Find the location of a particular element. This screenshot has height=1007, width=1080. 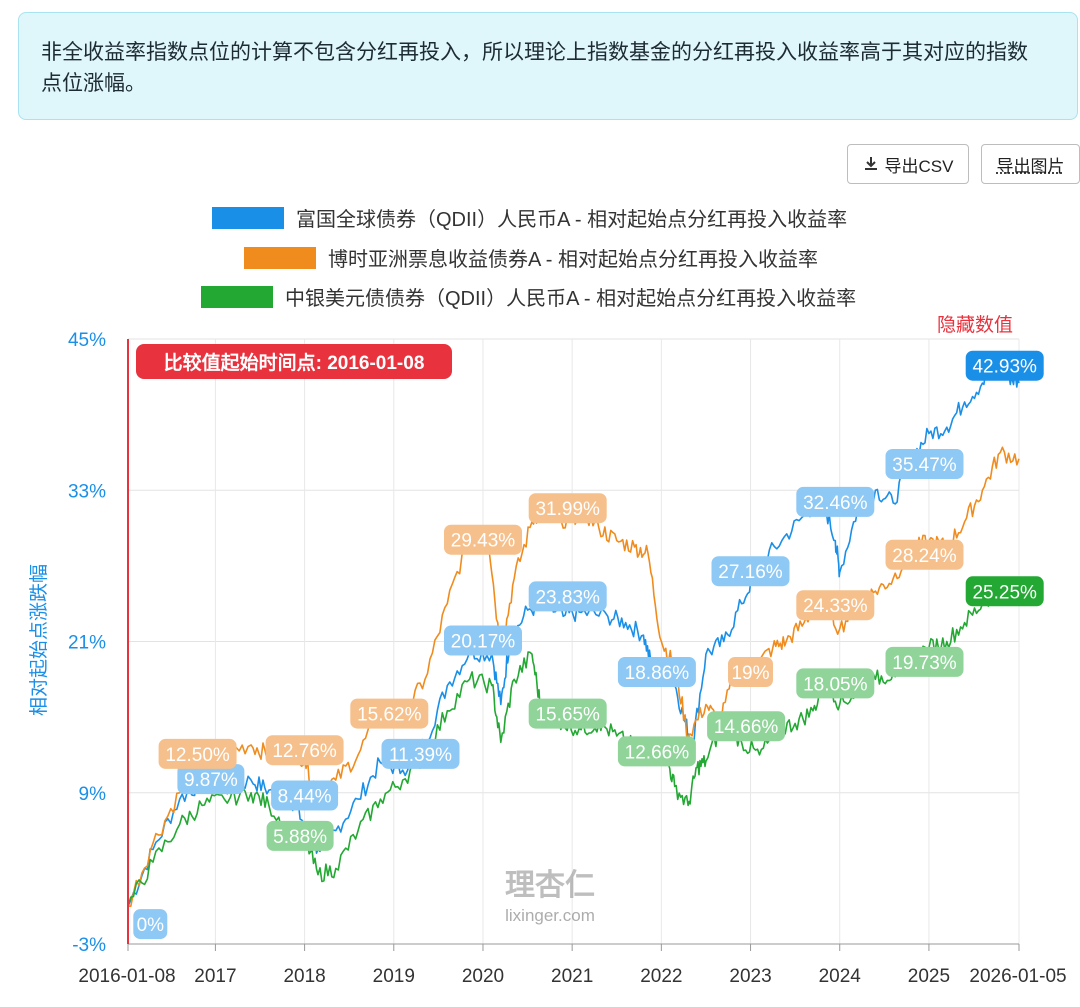

y-tick-label: 33% is located at coordinates (87, 491).